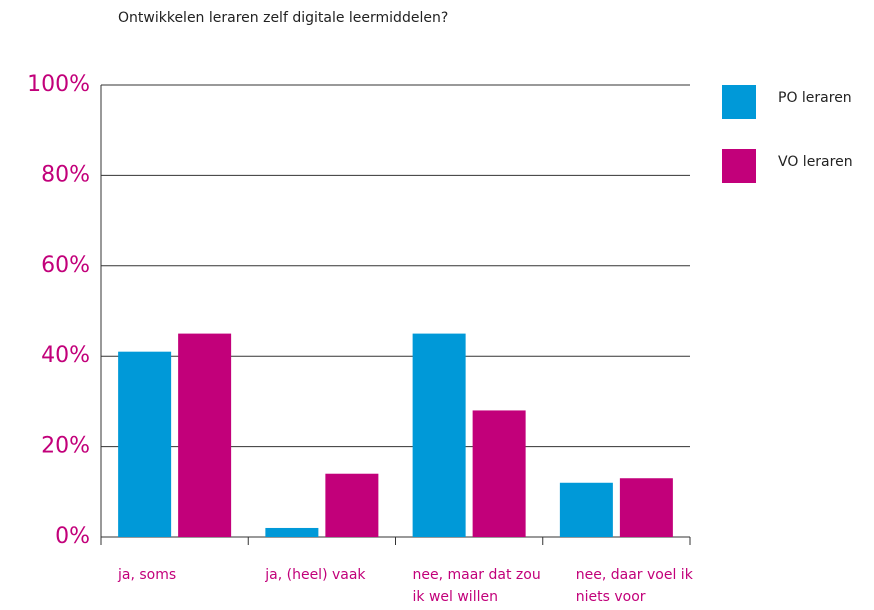  I want to click on legend-label: VO leraren, so click(815, 162).